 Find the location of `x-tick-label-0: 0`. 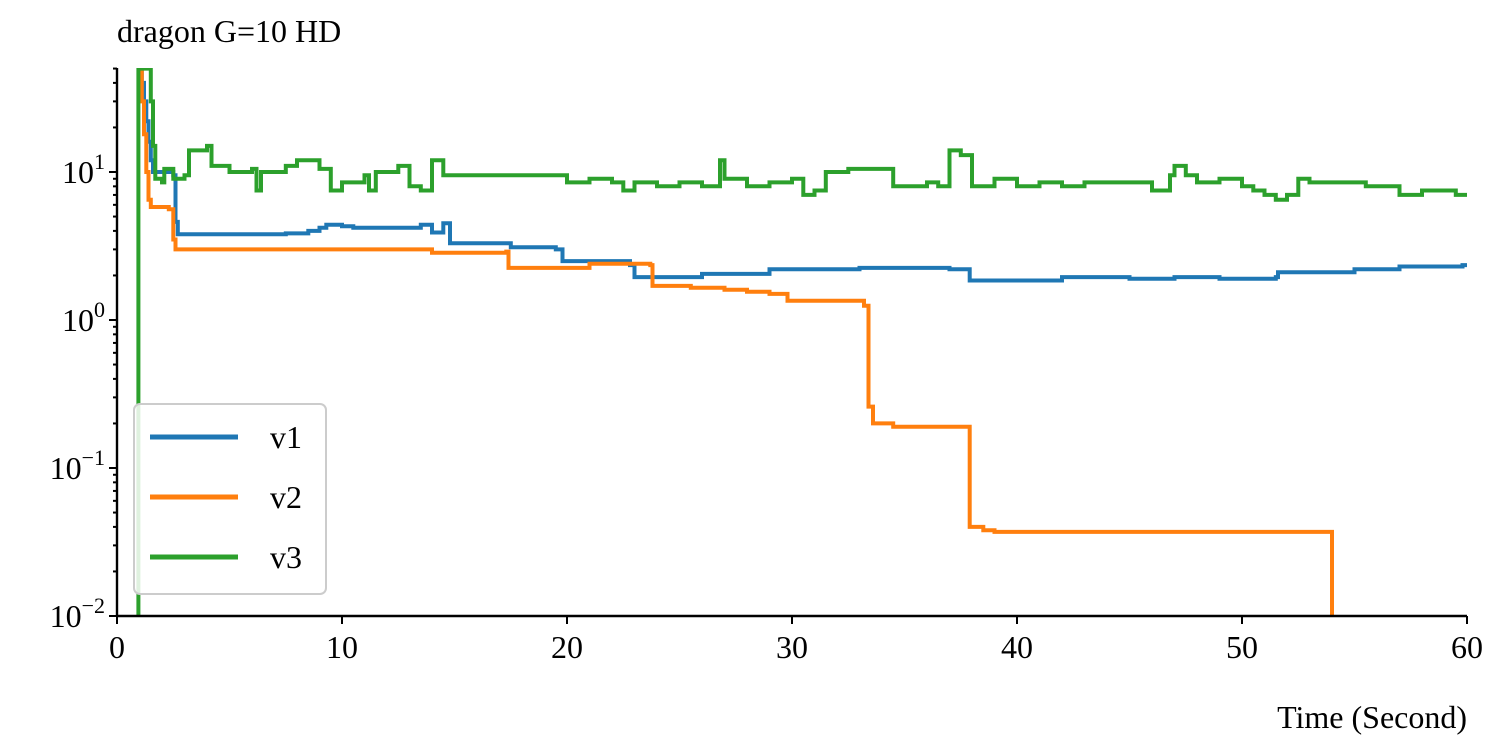

x-tick-label-0: 0 is located at coordinates (117, 647).